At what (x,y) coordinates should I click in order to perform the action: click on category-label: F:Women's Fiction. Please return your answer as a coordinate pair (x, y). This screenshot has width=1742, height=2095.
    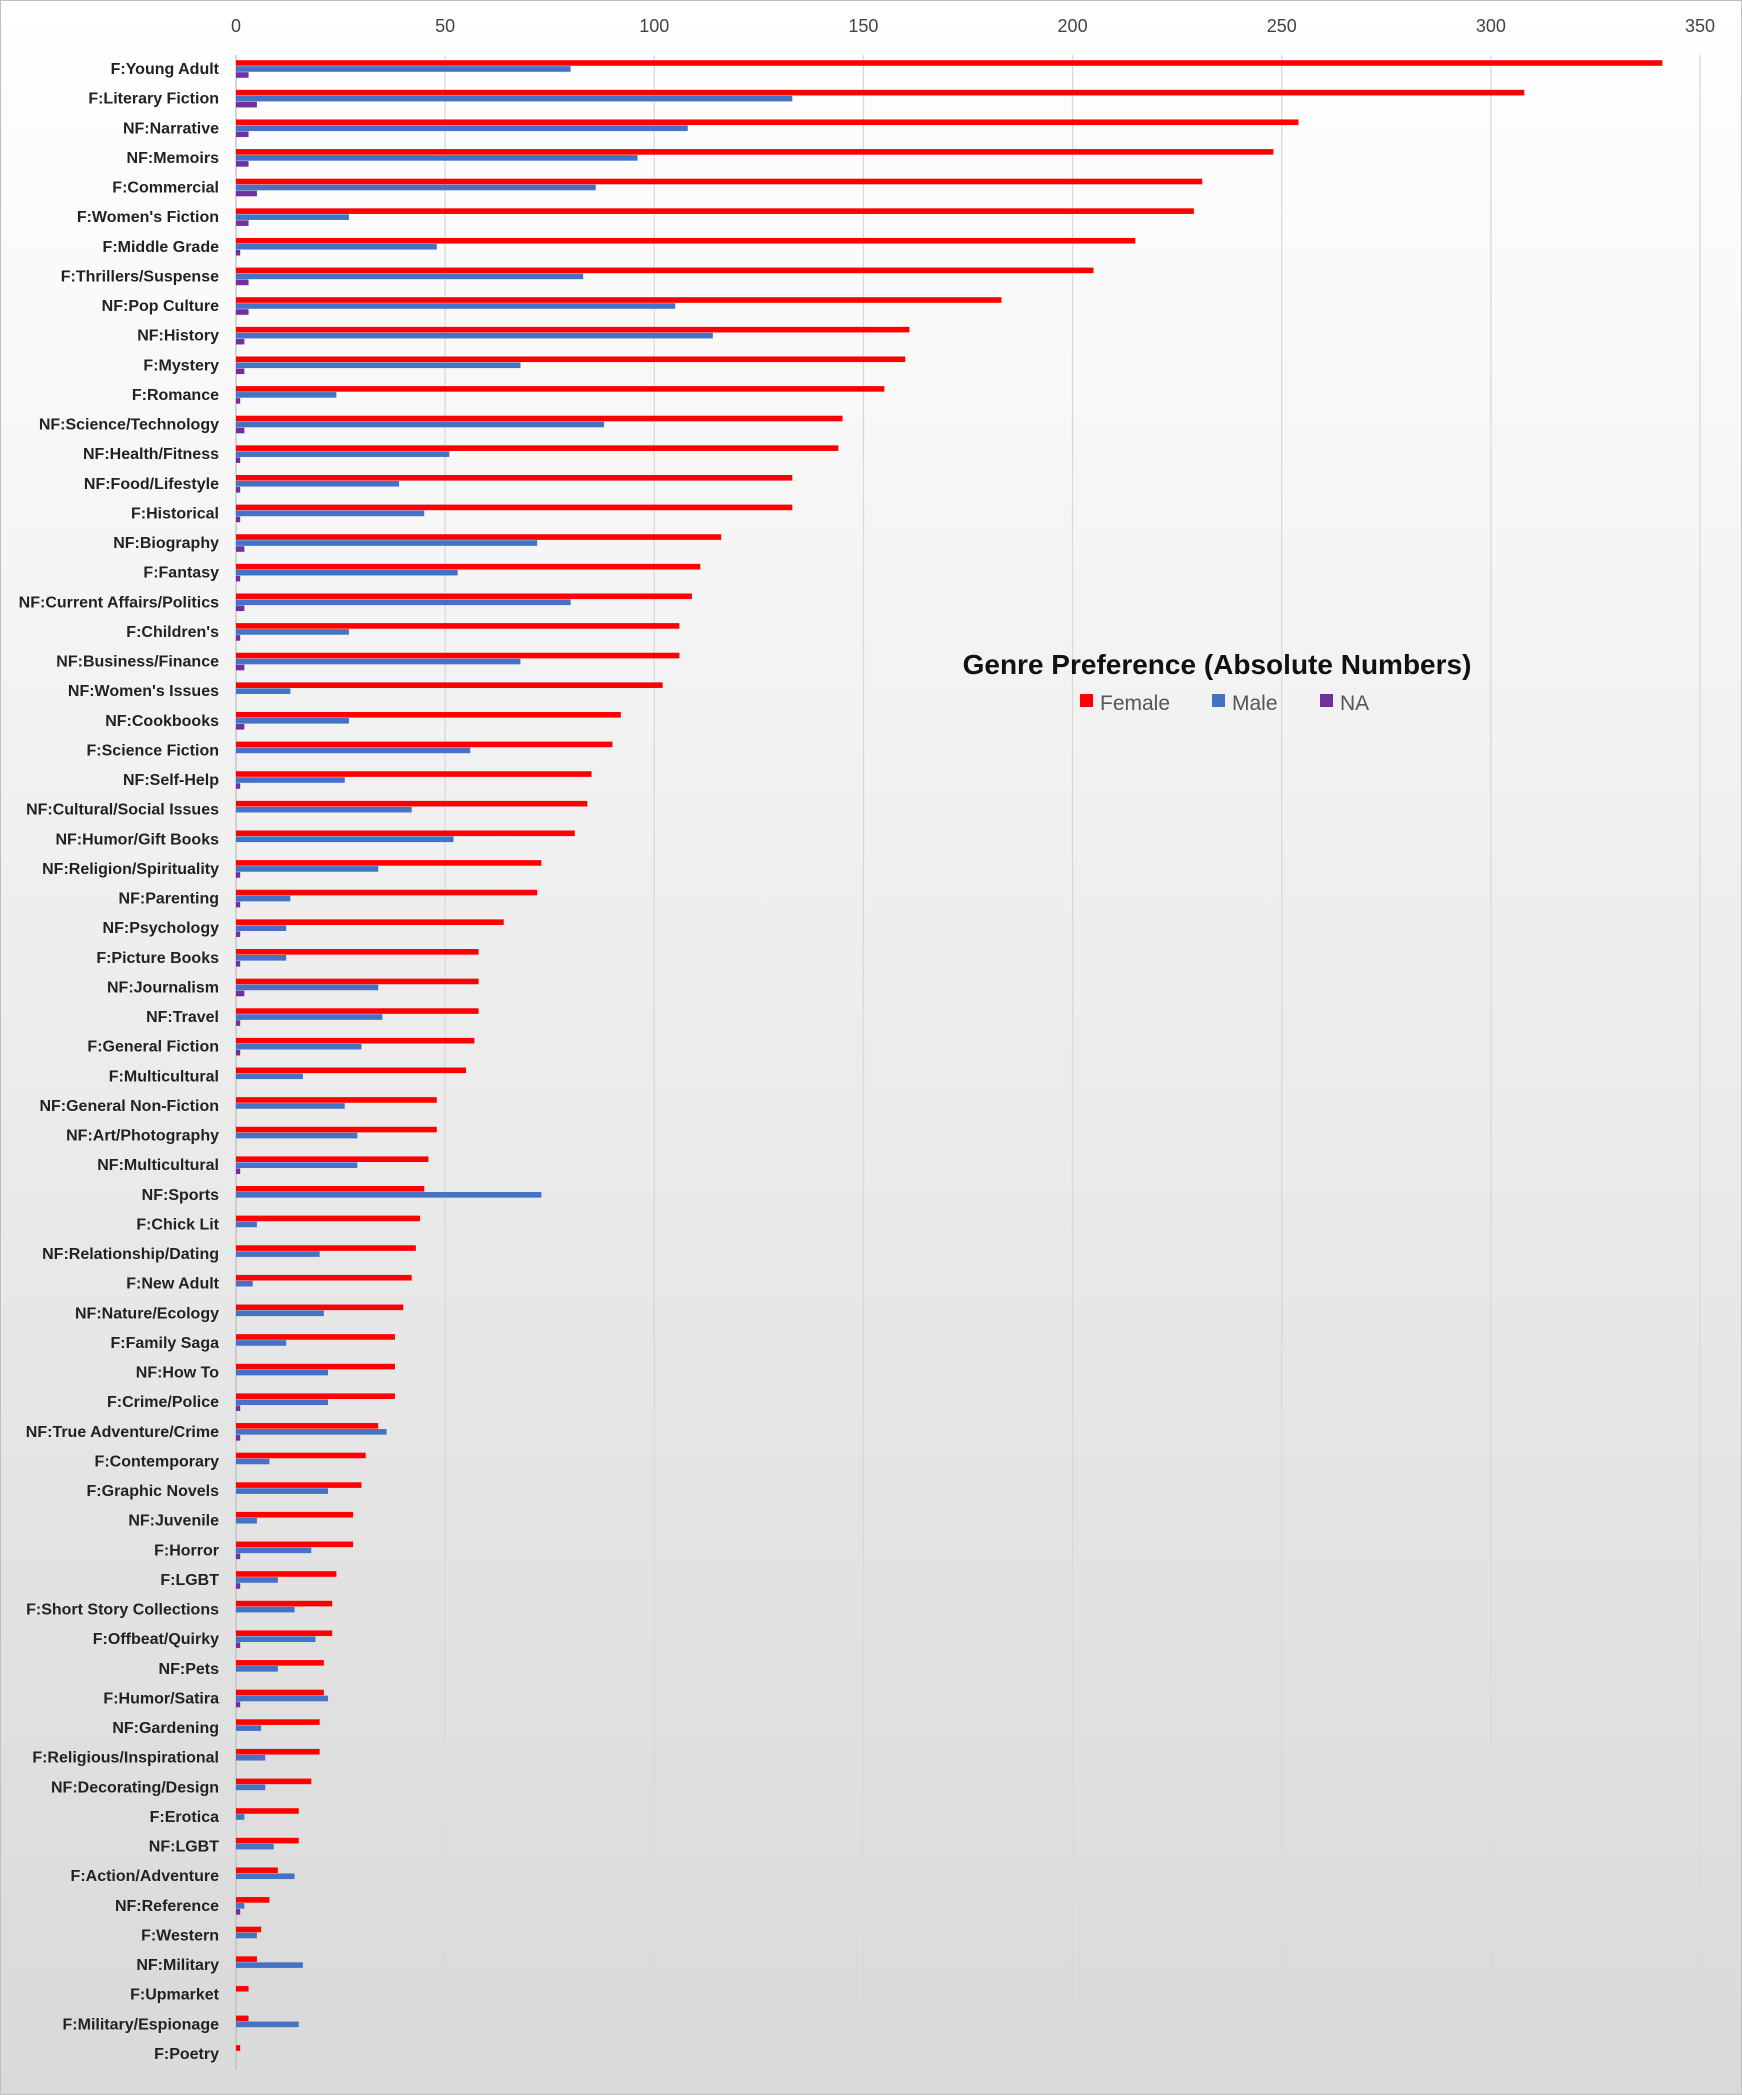
    Looking at the image, I should click on (148, 217).